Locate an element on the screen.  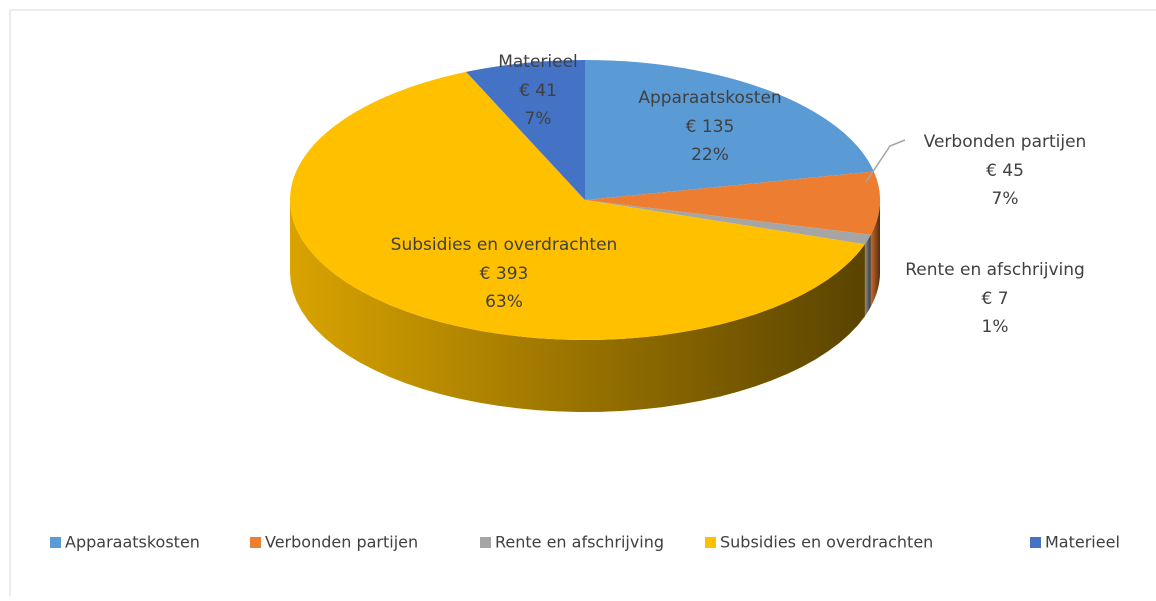
legend-label: Rente en afschrijving is located at coordinates (579, 542).